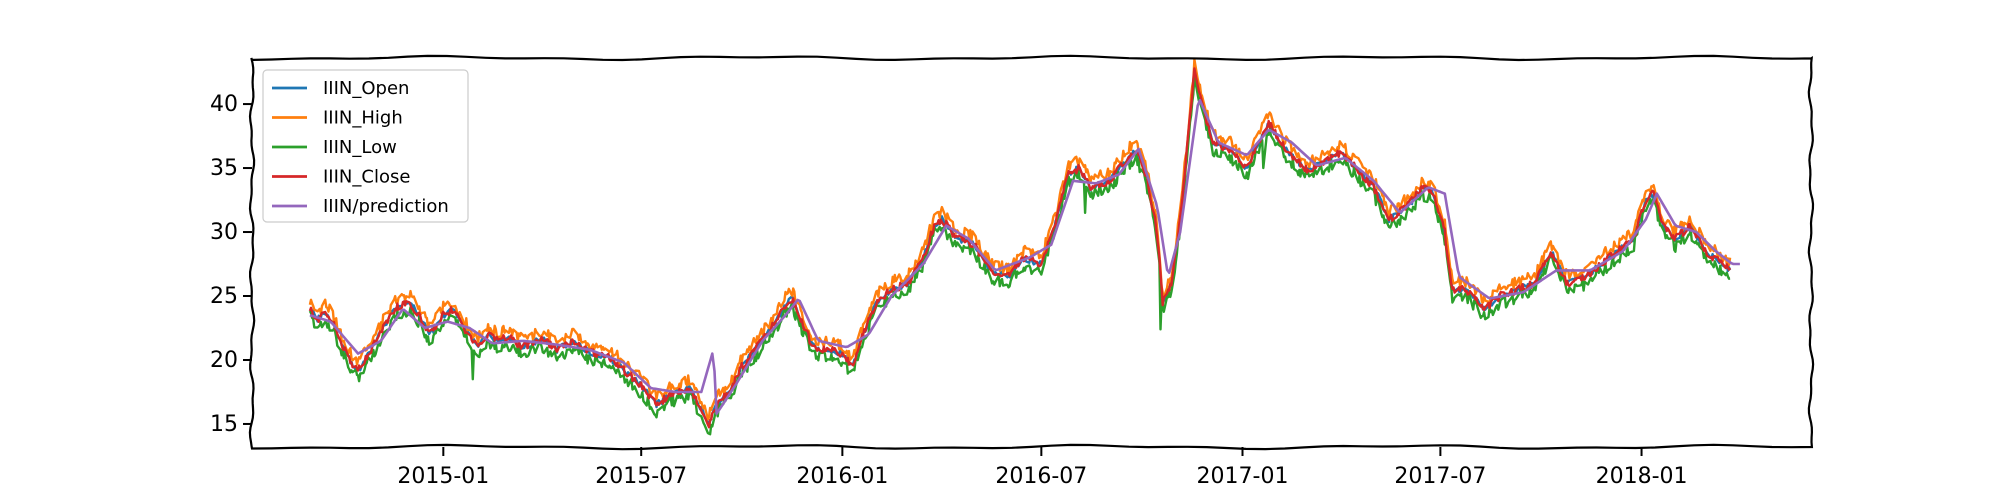  What do you see at coordinates (443, 476) in the screenshot?
I see `x-tick-label: 2015-01` at bounding box center [443, 476].